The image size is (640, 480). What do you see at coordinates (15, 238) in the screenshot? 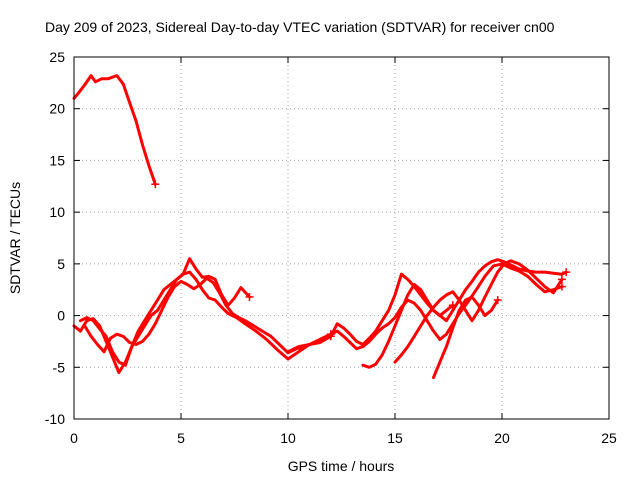
I see `y-axis-label: SDTVAR / TECUs` at bounding box center [15, 238].